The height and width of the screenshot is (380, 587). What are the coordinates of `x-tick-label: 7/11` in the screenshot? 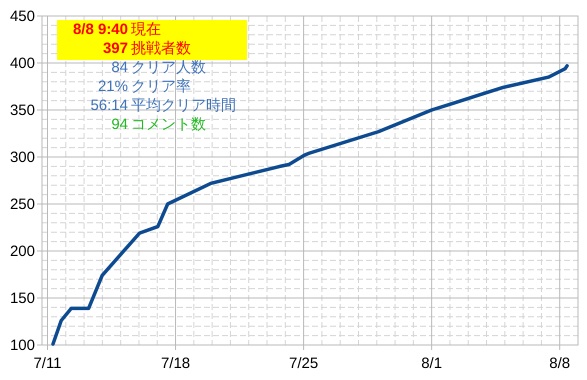 It's located at (47, 363).